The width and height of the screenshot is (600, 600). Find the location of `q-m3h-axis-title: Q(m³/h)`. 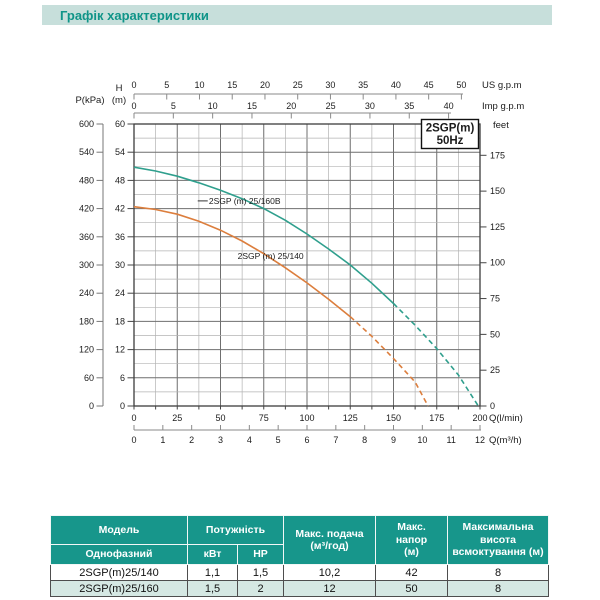

q-m3h-axis-title: Q(m³/h) is located at coordinates (505, 440).